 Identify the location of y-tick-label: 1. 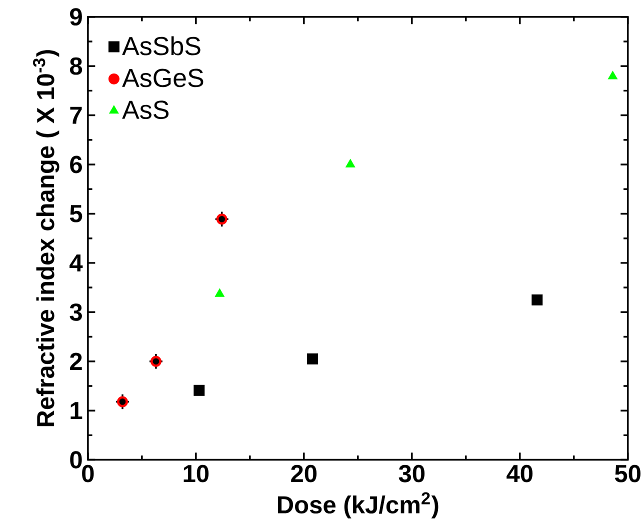
(76, 411).